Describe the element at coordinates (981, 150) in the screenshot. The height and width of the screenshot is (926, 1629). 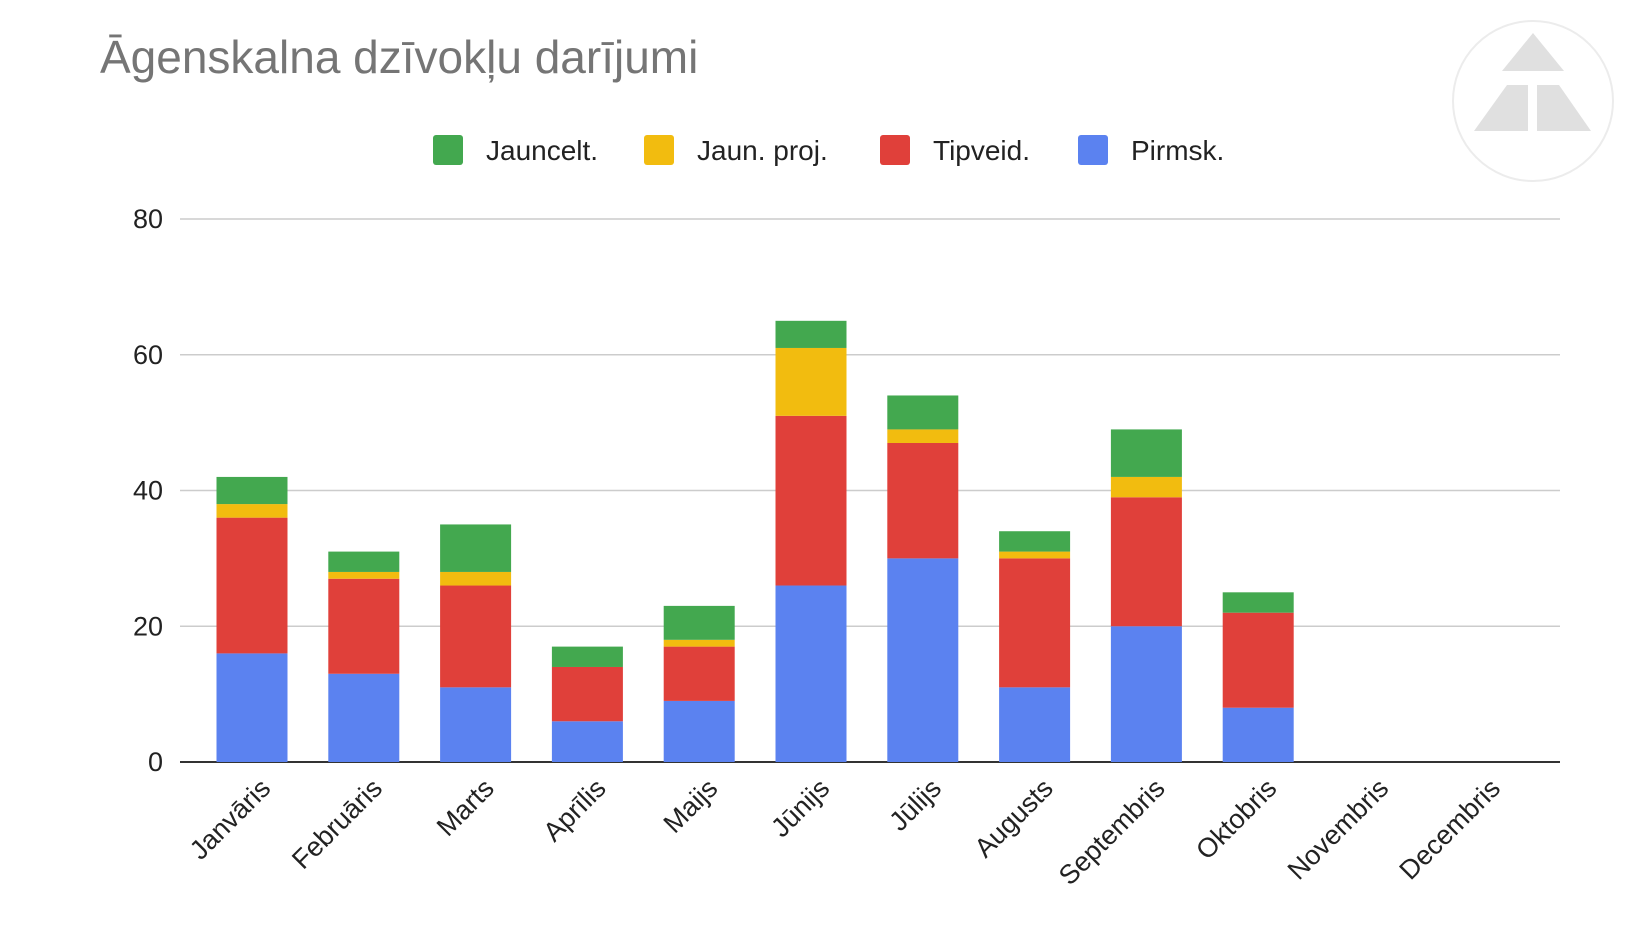
I see `legend-label: Tipveid.` at that location.